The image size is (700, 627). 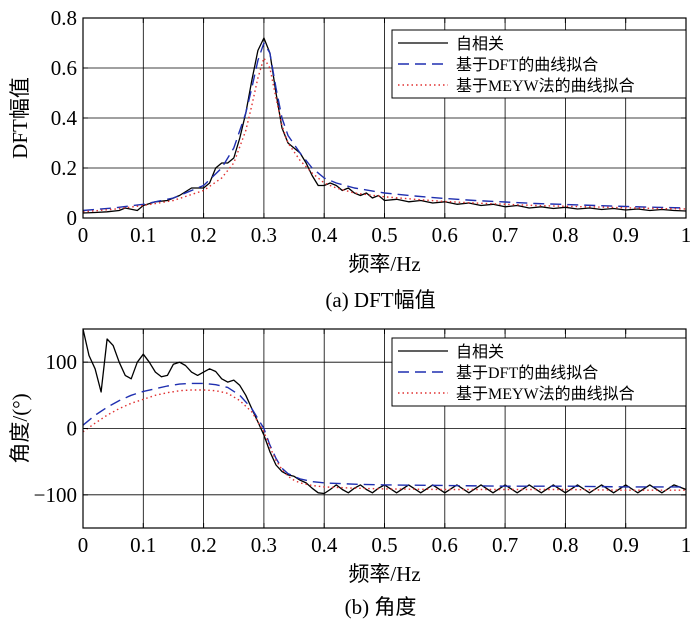 I want to click on y-tick-label: 0.8, so click(x=64, y=18).